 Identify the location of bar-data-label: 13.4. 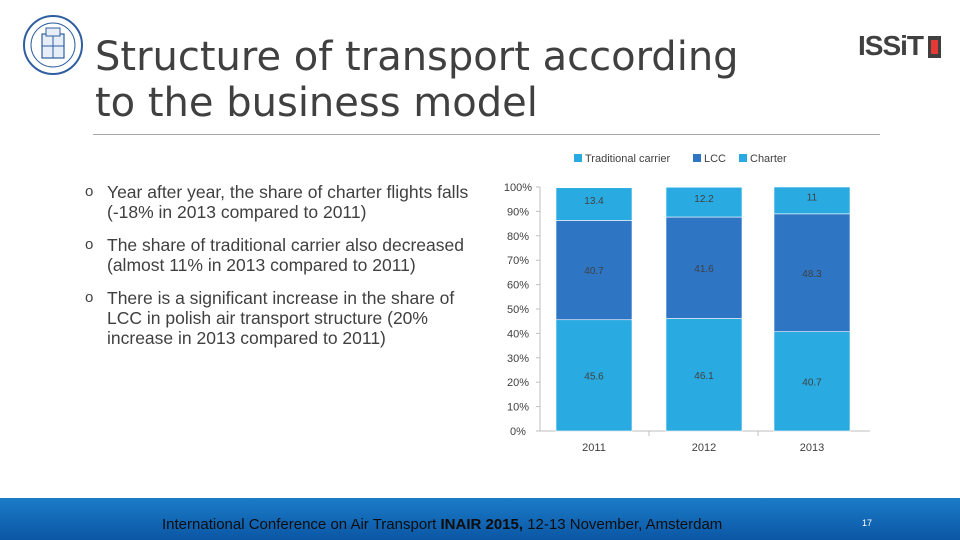
(594, 201).